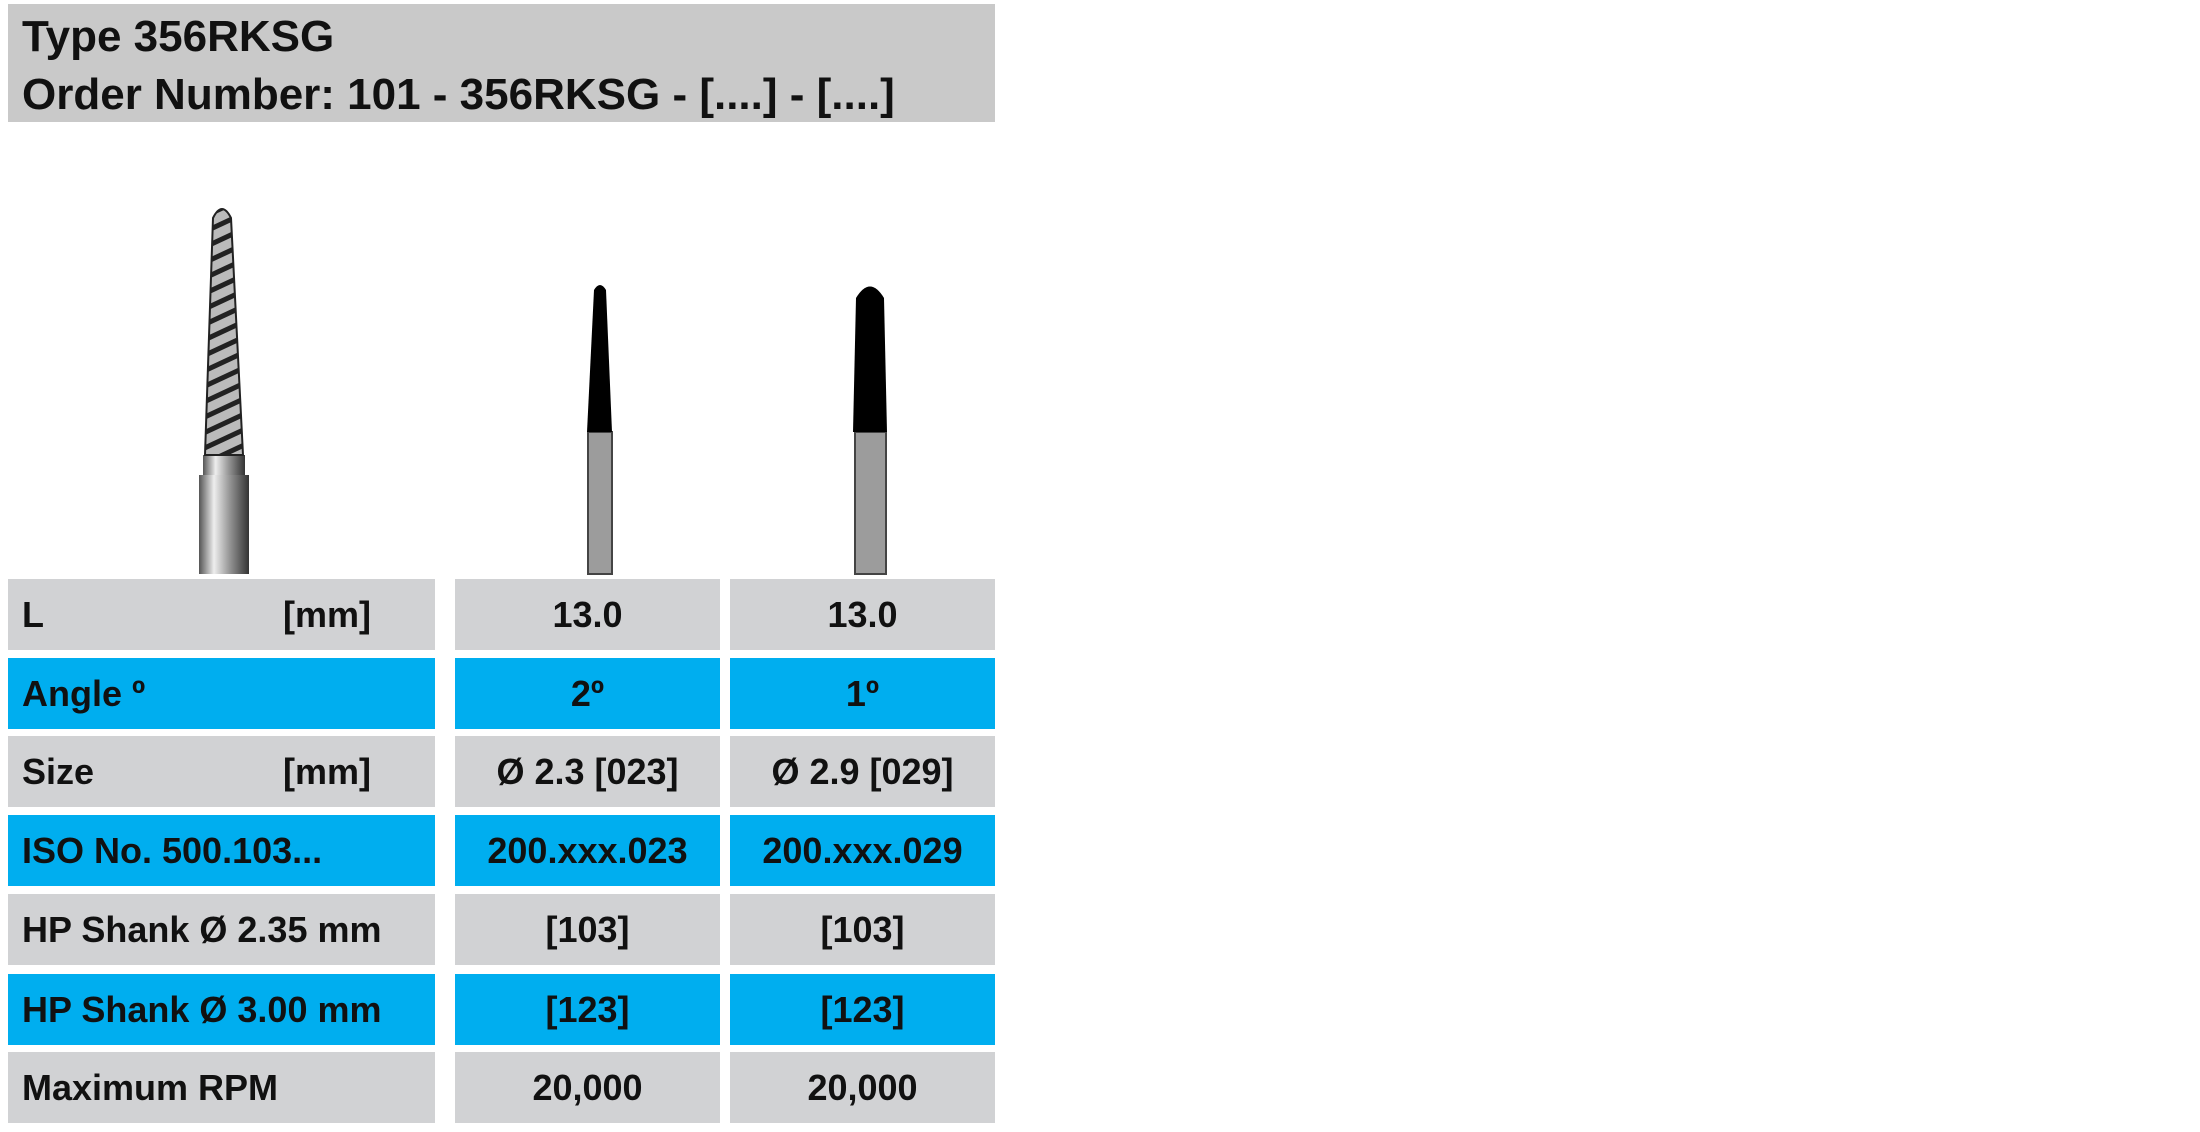 The width and height of the screenshot is (2200, 1132). I want to click on row-label: L [mm], so click(221, 614).